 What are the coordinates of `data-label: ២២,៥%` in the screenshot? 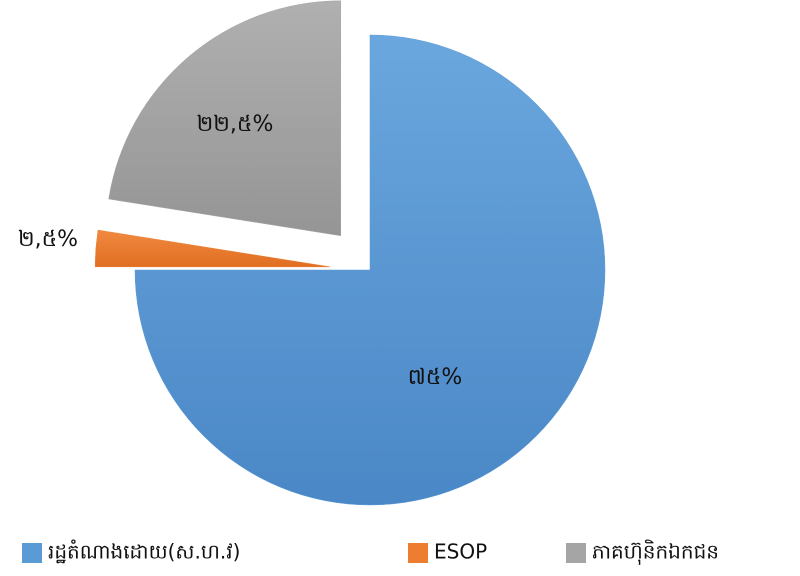 It's located at (235, 124).